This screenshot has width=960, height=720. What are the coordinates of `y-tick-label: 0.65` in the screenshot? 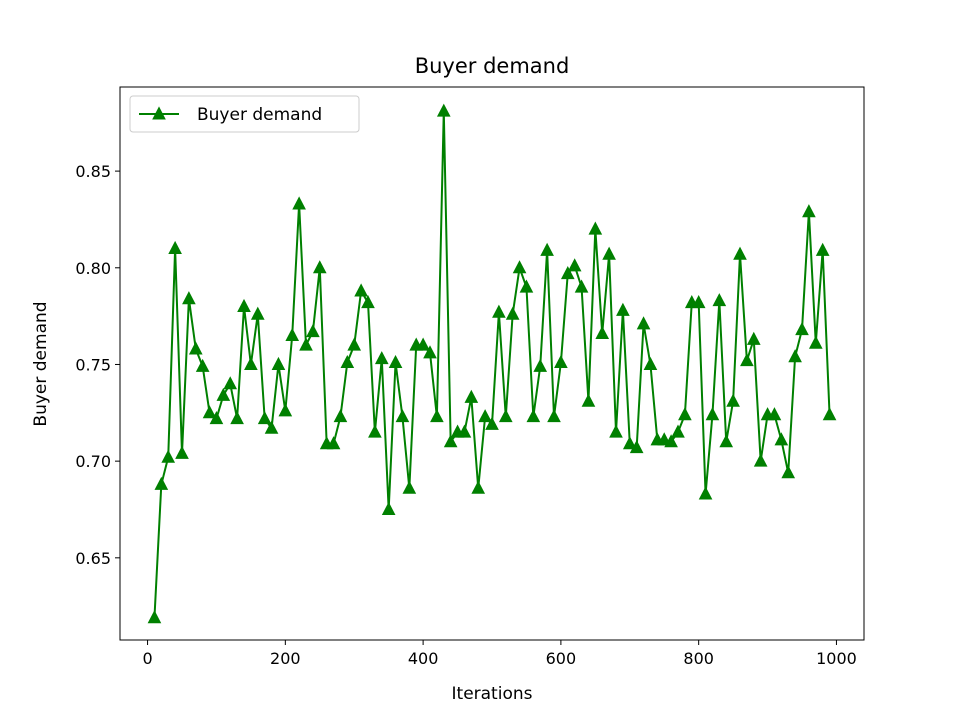 It's located at (93, 558).